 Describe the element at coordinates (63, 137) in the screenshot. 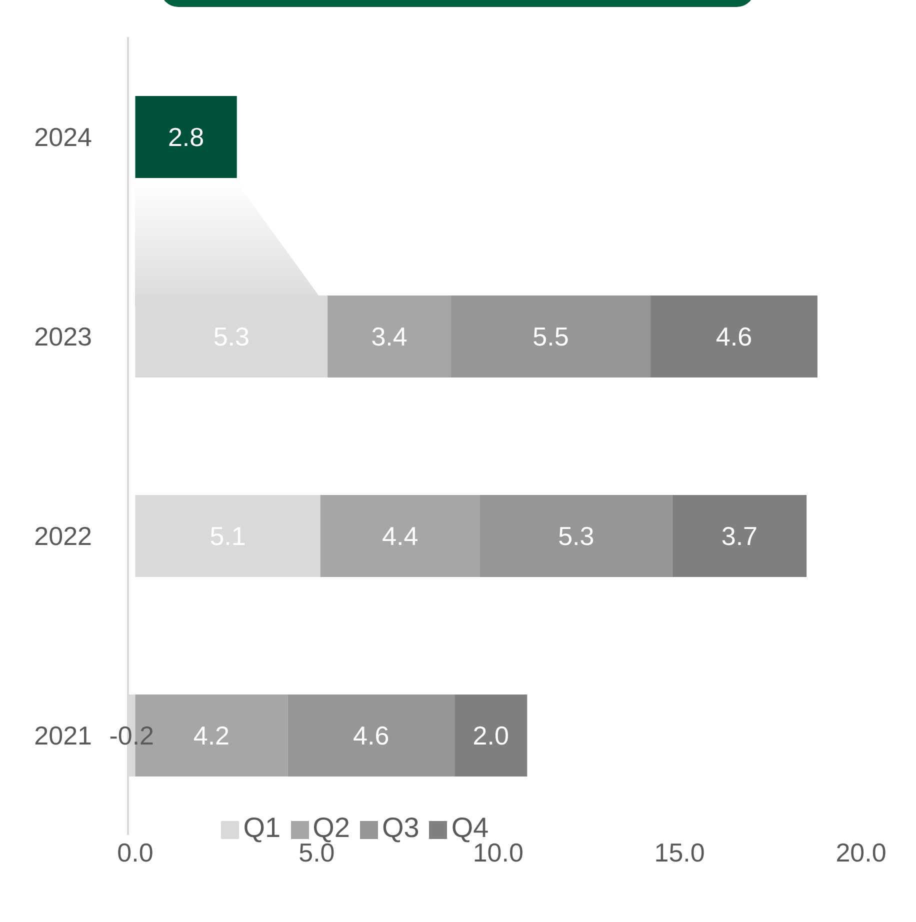

I see `y-tick-label: 2024` at that location.